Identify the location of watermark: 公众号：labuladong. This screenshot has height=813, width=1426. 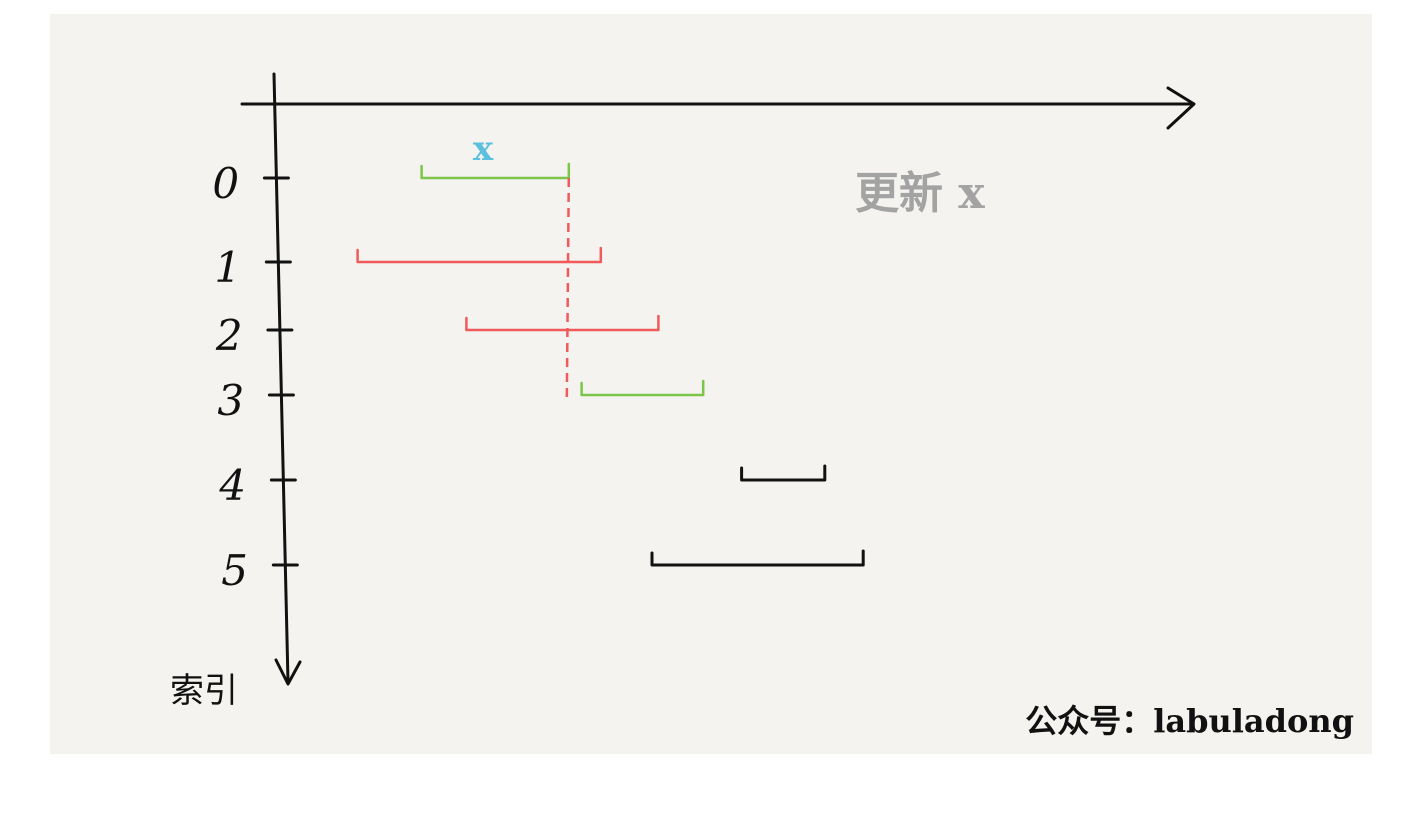
(1189, 721).